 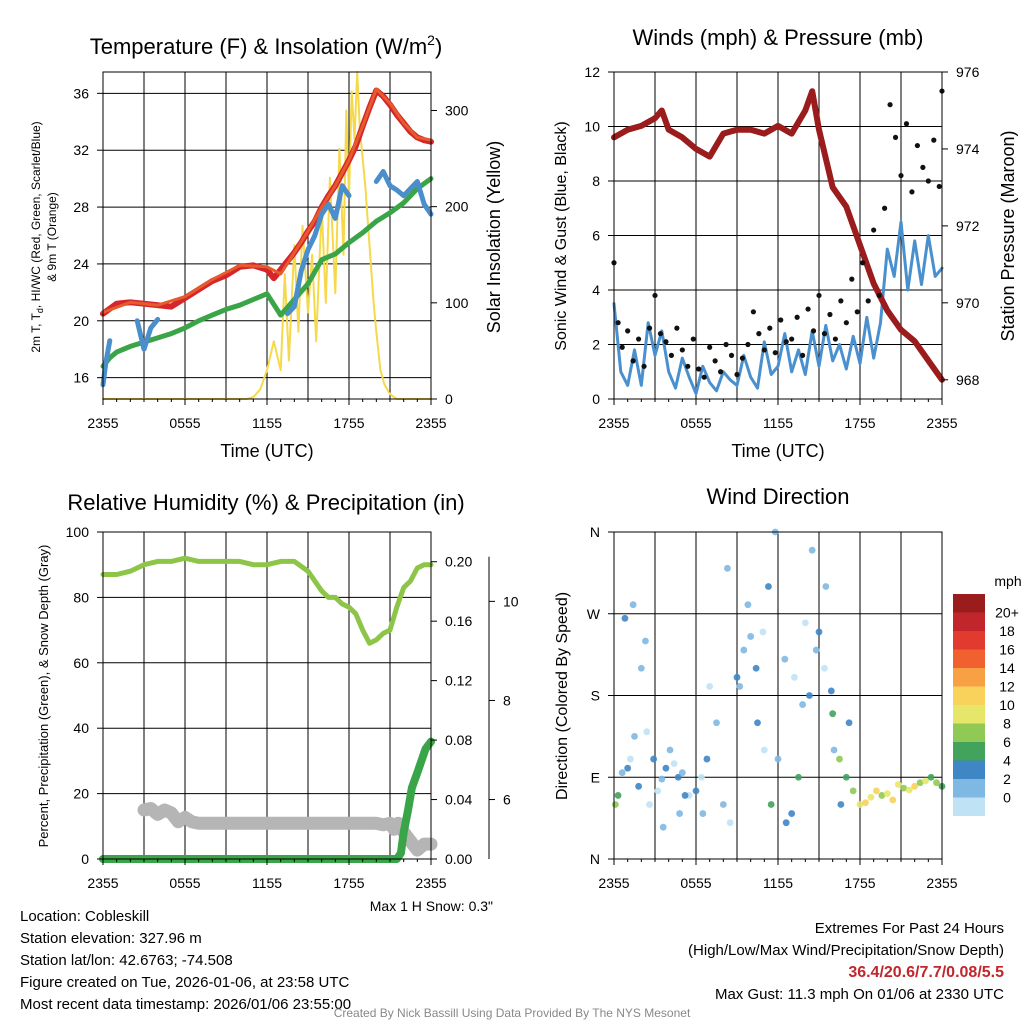 What do you see at coordinates (778, 883) in the screenshot?
I see `x-tick-label: 1155` at bounding box center [778, 883].